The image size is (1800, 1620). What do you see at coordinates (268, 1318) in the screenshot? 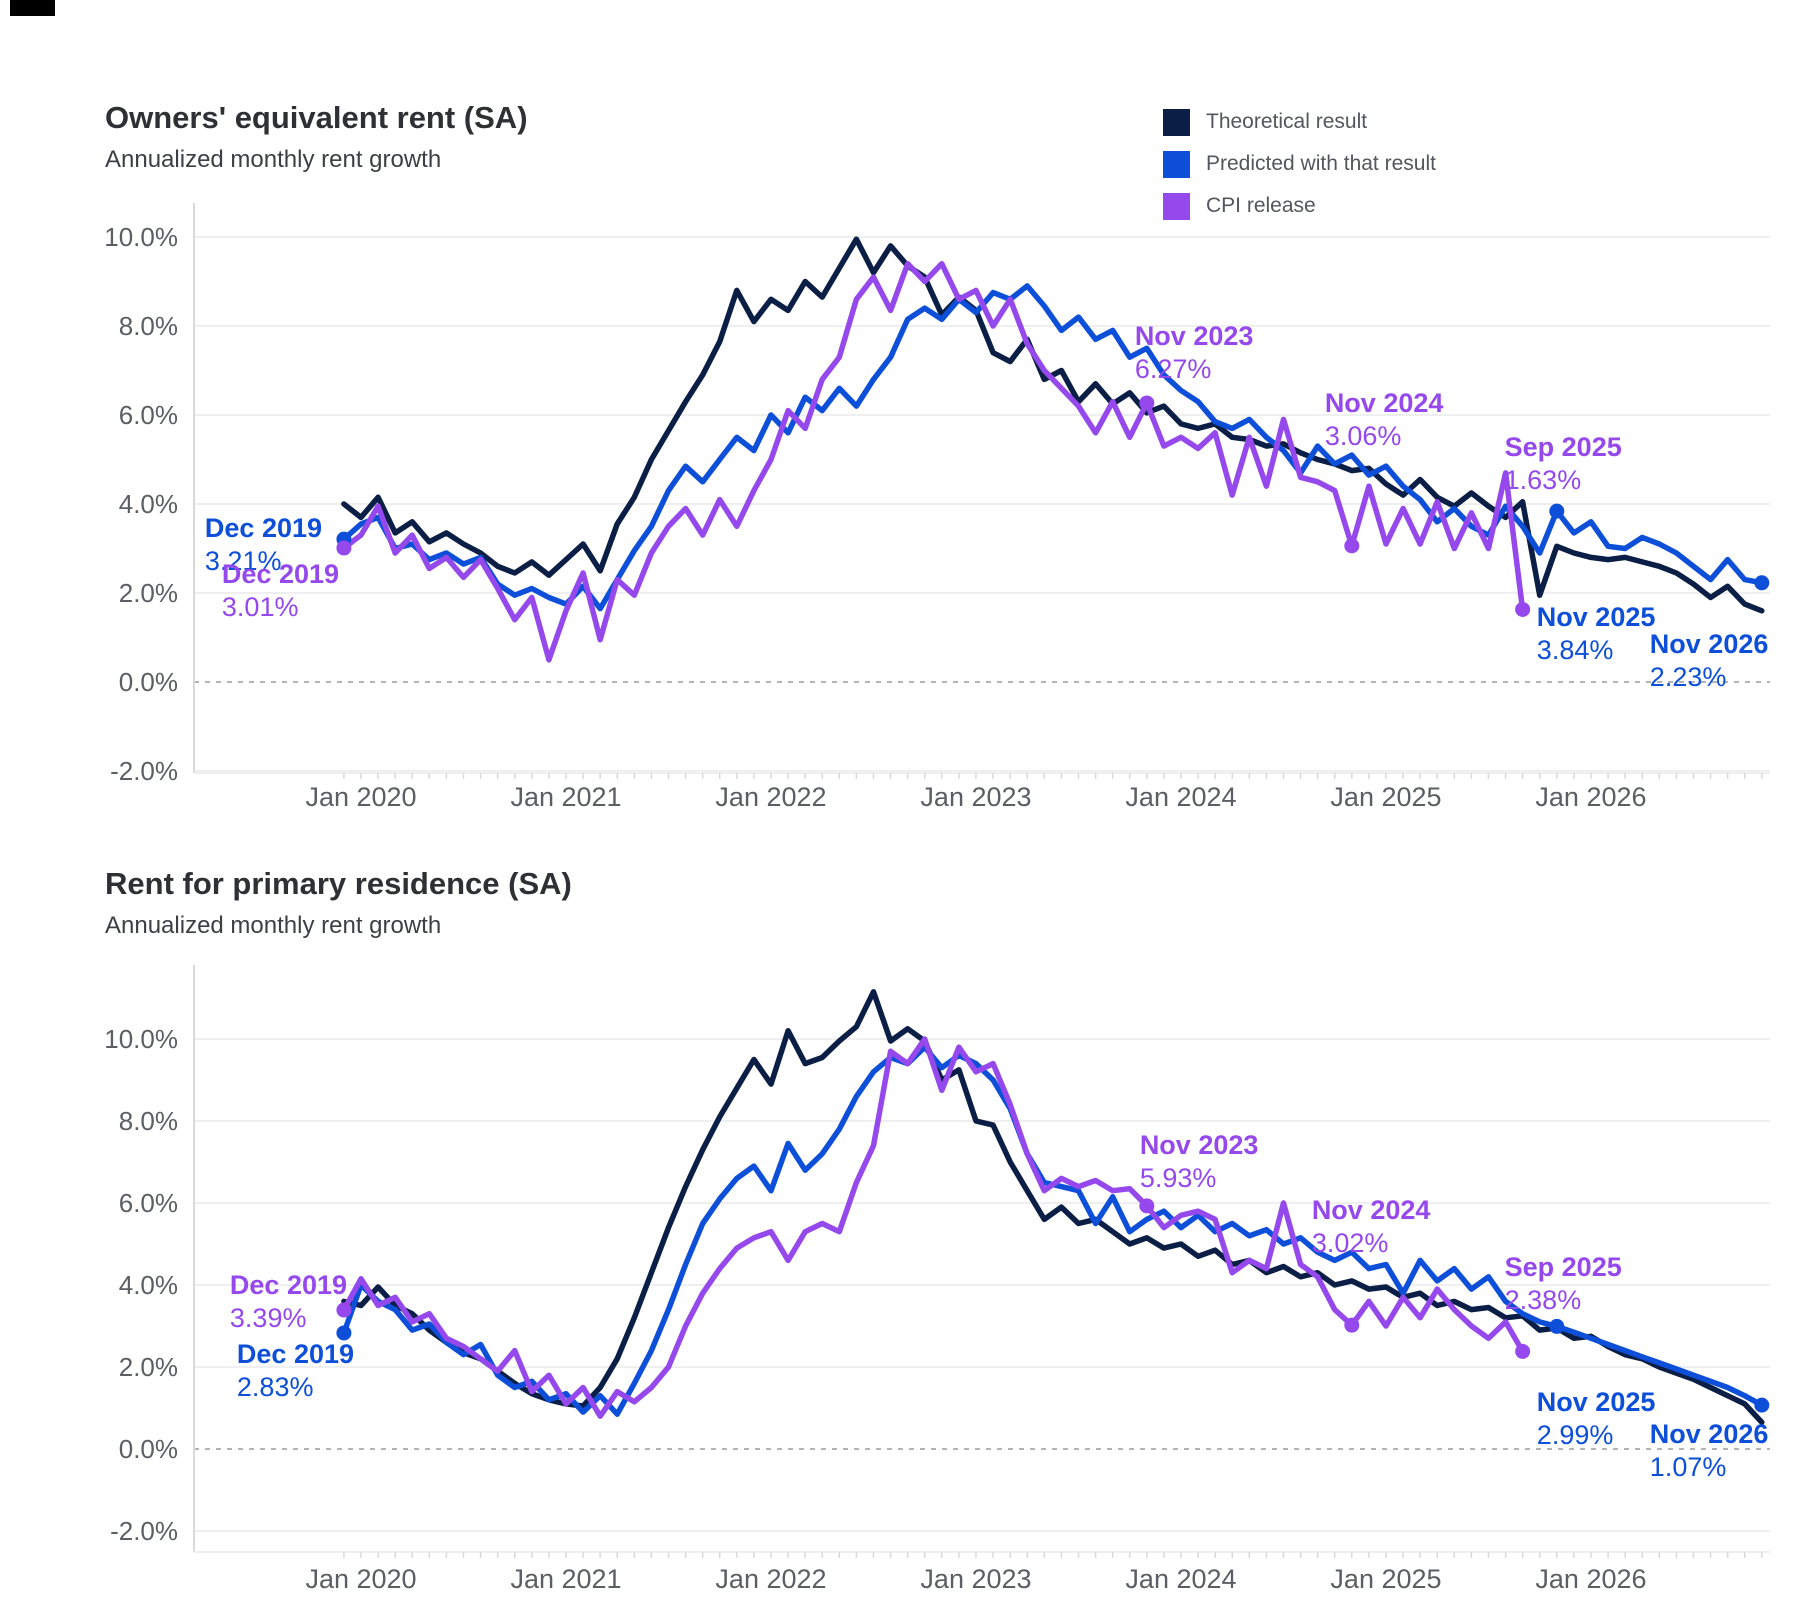
I see `annotation-value-label: 3.39%` at bounding box center [268, 1318].